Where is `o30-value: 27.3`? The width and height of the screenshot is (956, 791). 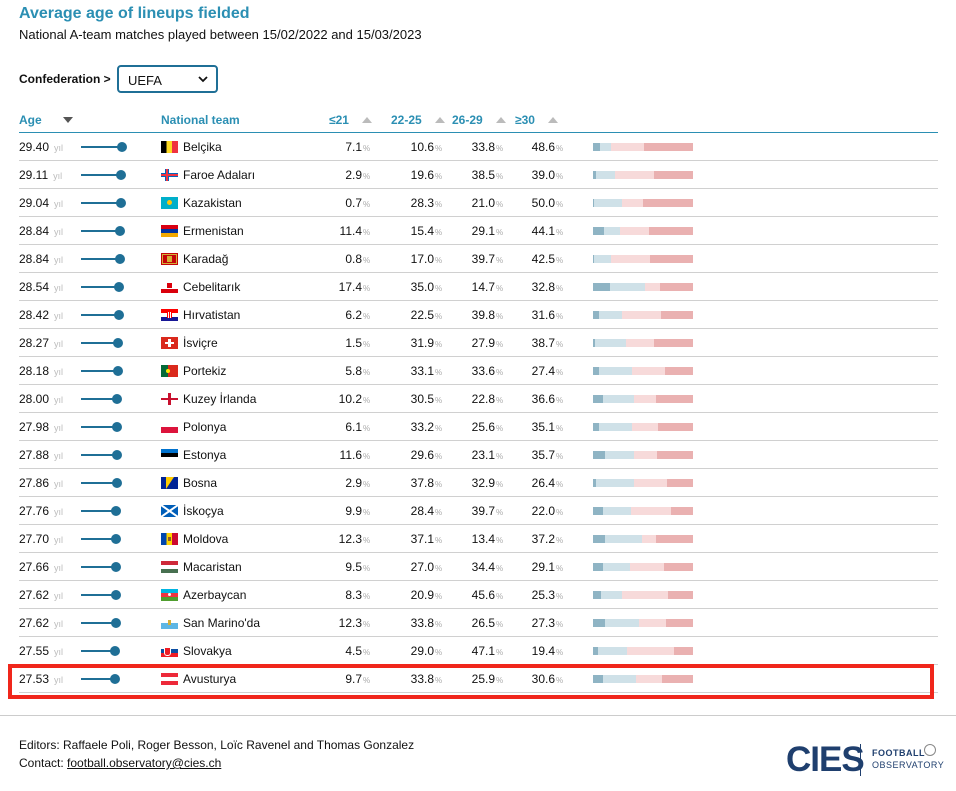
o30-value: 27.3 is located at coordinates (543, 622).